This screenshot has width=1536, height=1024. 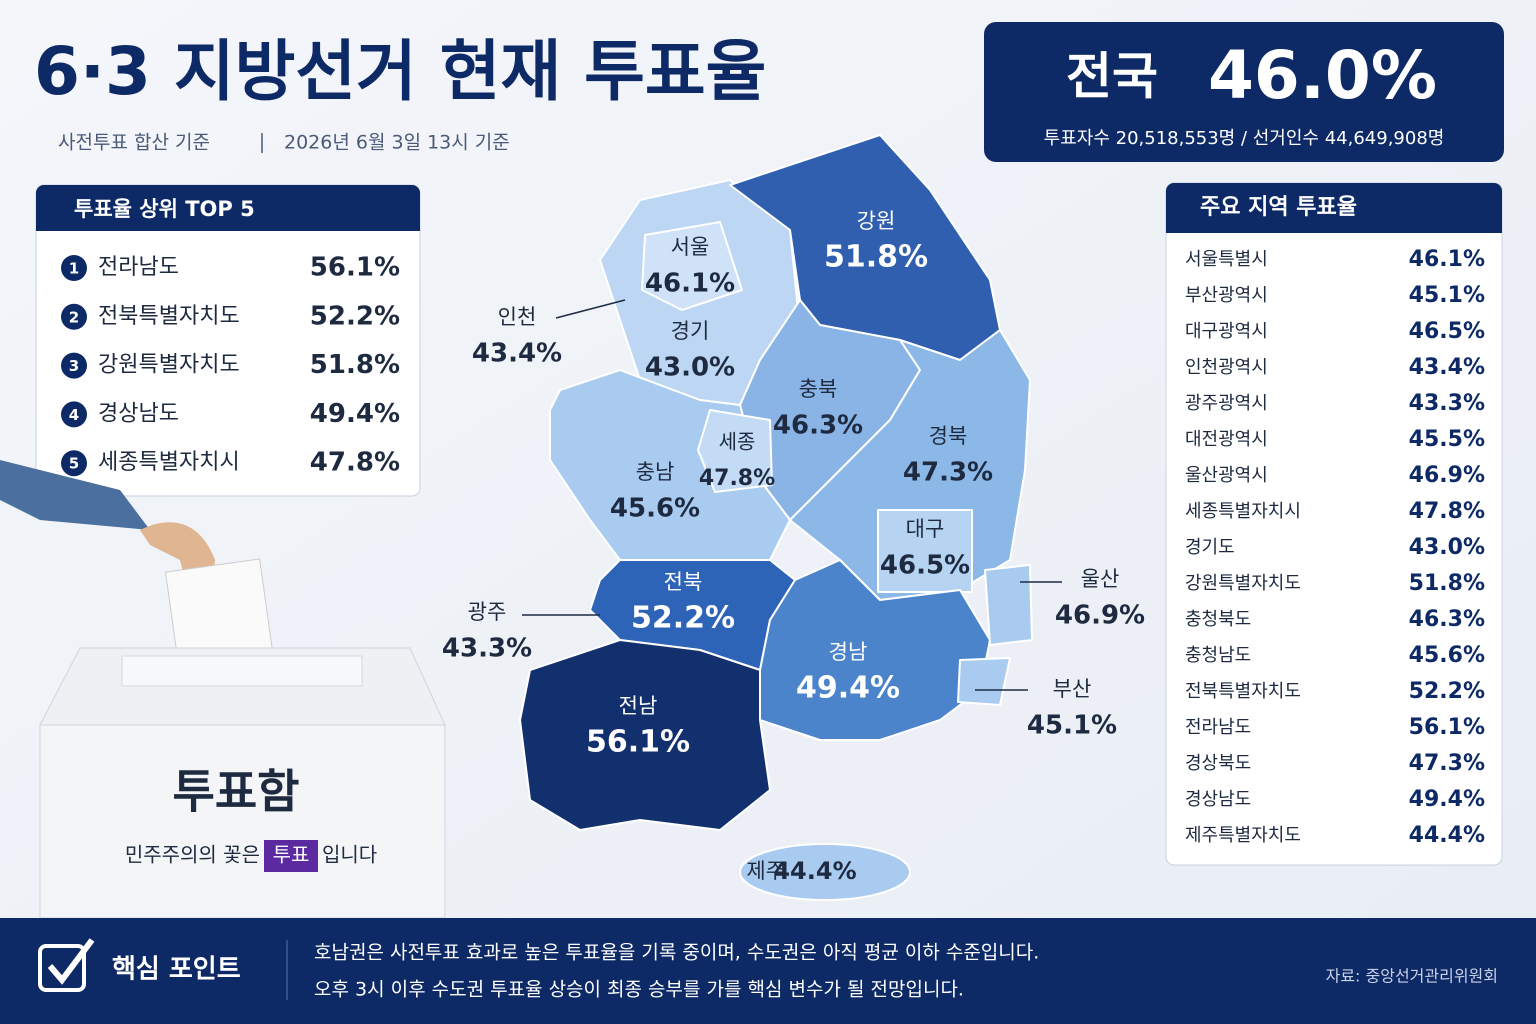 I want to click on region-ulsan, so click(x=1008, y=605).